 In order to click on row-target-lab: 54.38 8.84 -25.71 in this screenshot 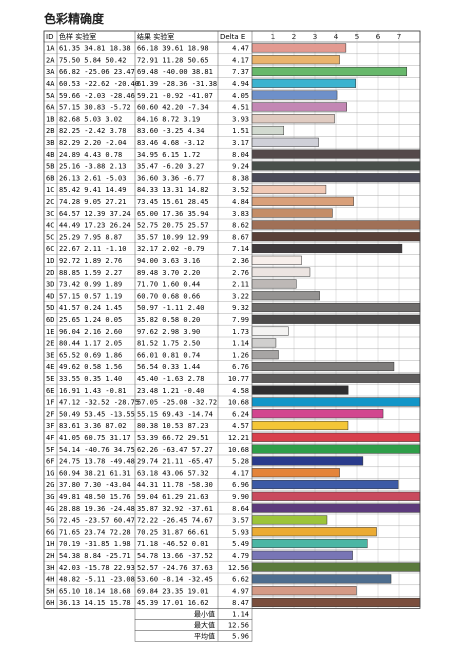, I will do `click(95, 556)`.